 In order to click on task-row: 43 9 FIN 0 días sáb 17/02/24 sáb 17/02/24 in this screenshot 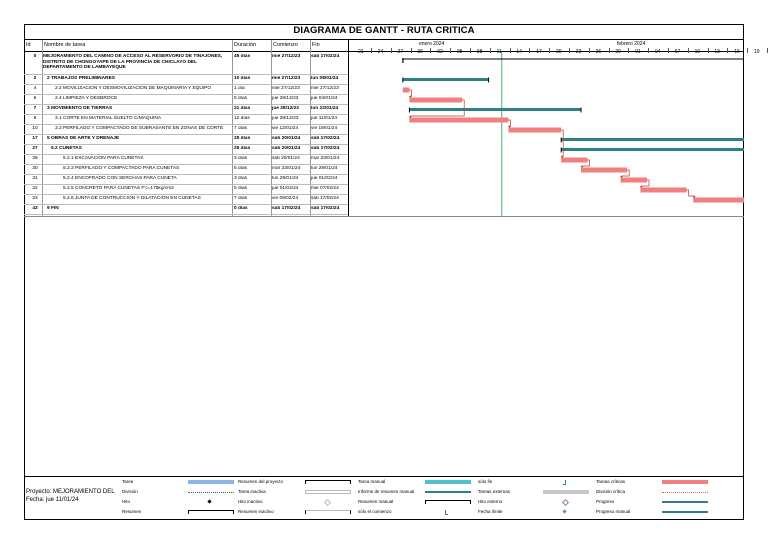, I will do `click(186, 210)`.